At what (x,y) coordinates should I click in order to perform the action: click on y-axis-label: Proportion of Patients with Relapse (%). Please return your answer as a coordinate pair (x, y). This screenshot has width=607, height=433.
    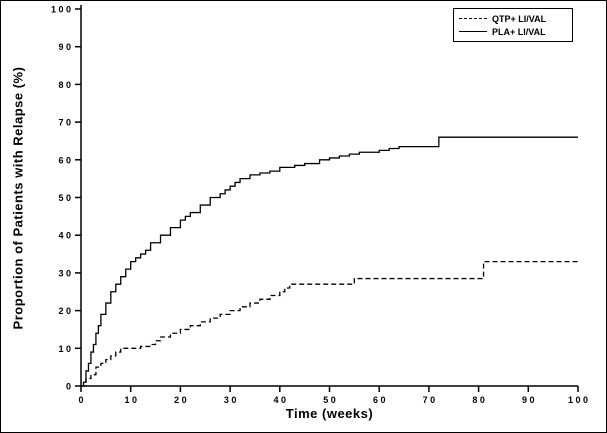
    Looking at the image, I should click on (18, 198).